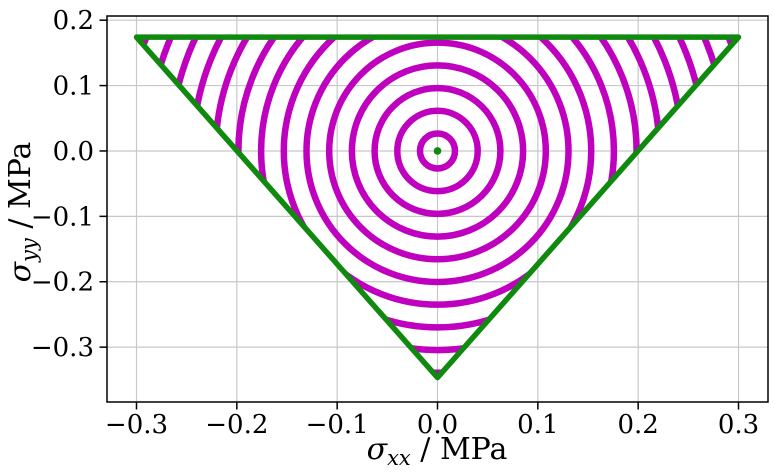 The image size is (774, 474). I want to click on x-axis-label: σxx / MPa, so click(437, 451).